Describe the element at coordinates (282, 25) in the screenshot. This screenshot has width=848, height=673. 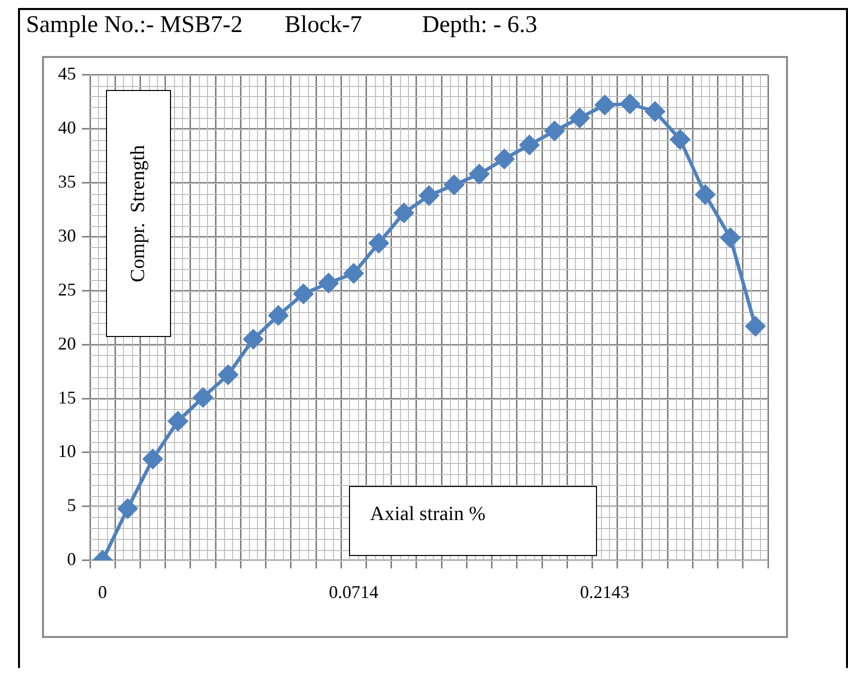
I see `chart-title: Sample No.:- MSB7-2 Block-7 Depth: - 6.3` at that location.